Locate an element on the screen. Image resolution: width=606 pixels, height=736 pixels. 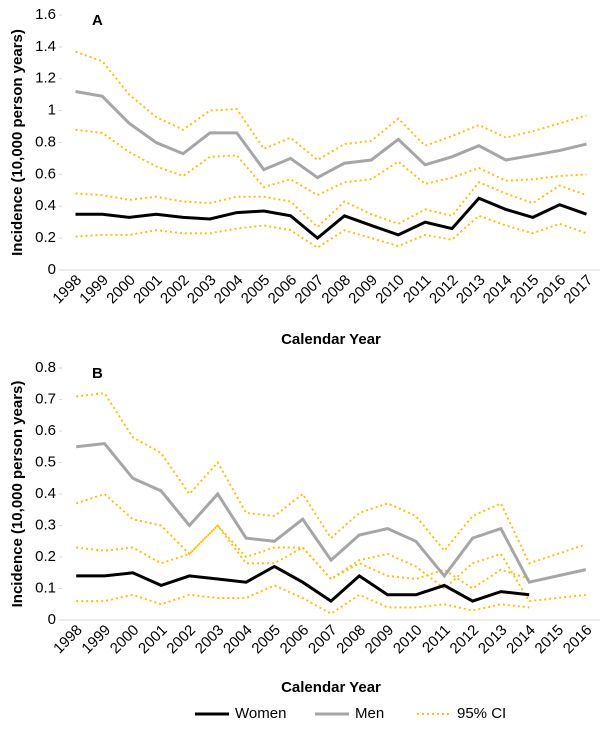
y-tick-label: 1.2 is located at coordinates (45, 78).